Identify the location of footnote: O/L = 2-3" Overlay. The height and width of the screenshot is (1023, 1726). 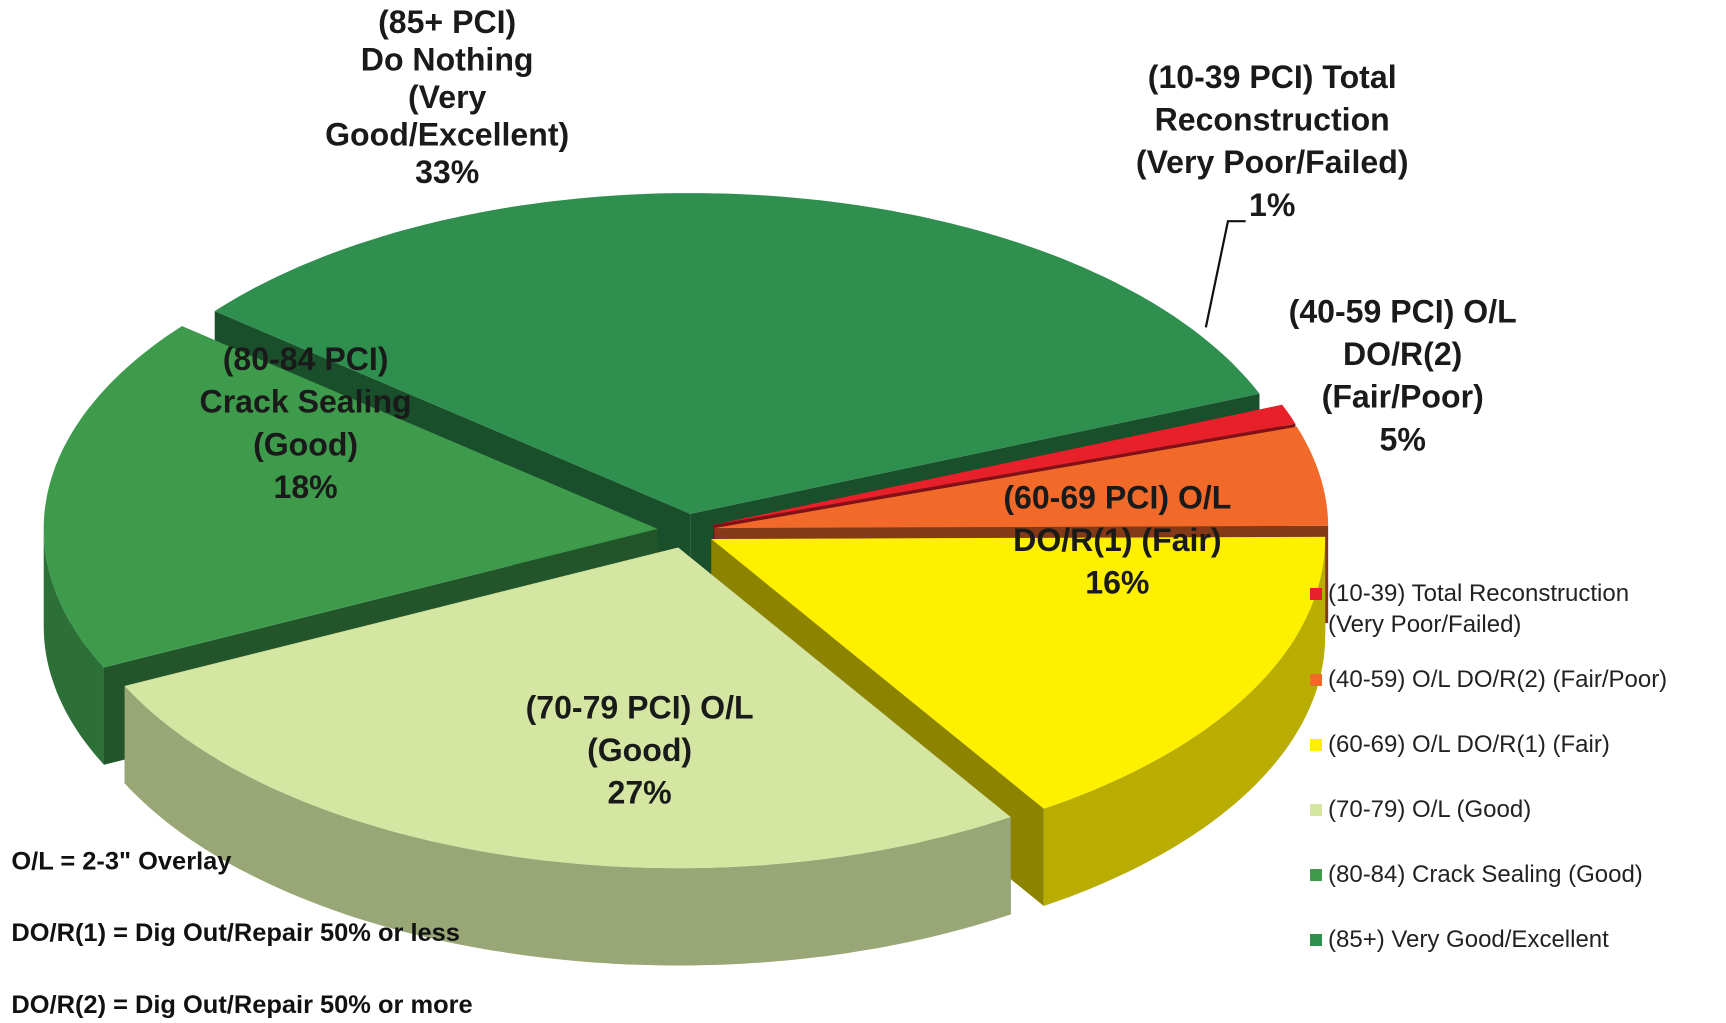
(121, 861).